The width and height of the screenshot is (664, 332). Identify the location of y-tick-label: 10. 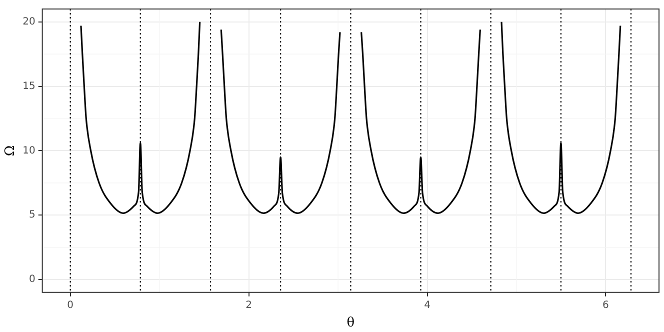
(29, 150).